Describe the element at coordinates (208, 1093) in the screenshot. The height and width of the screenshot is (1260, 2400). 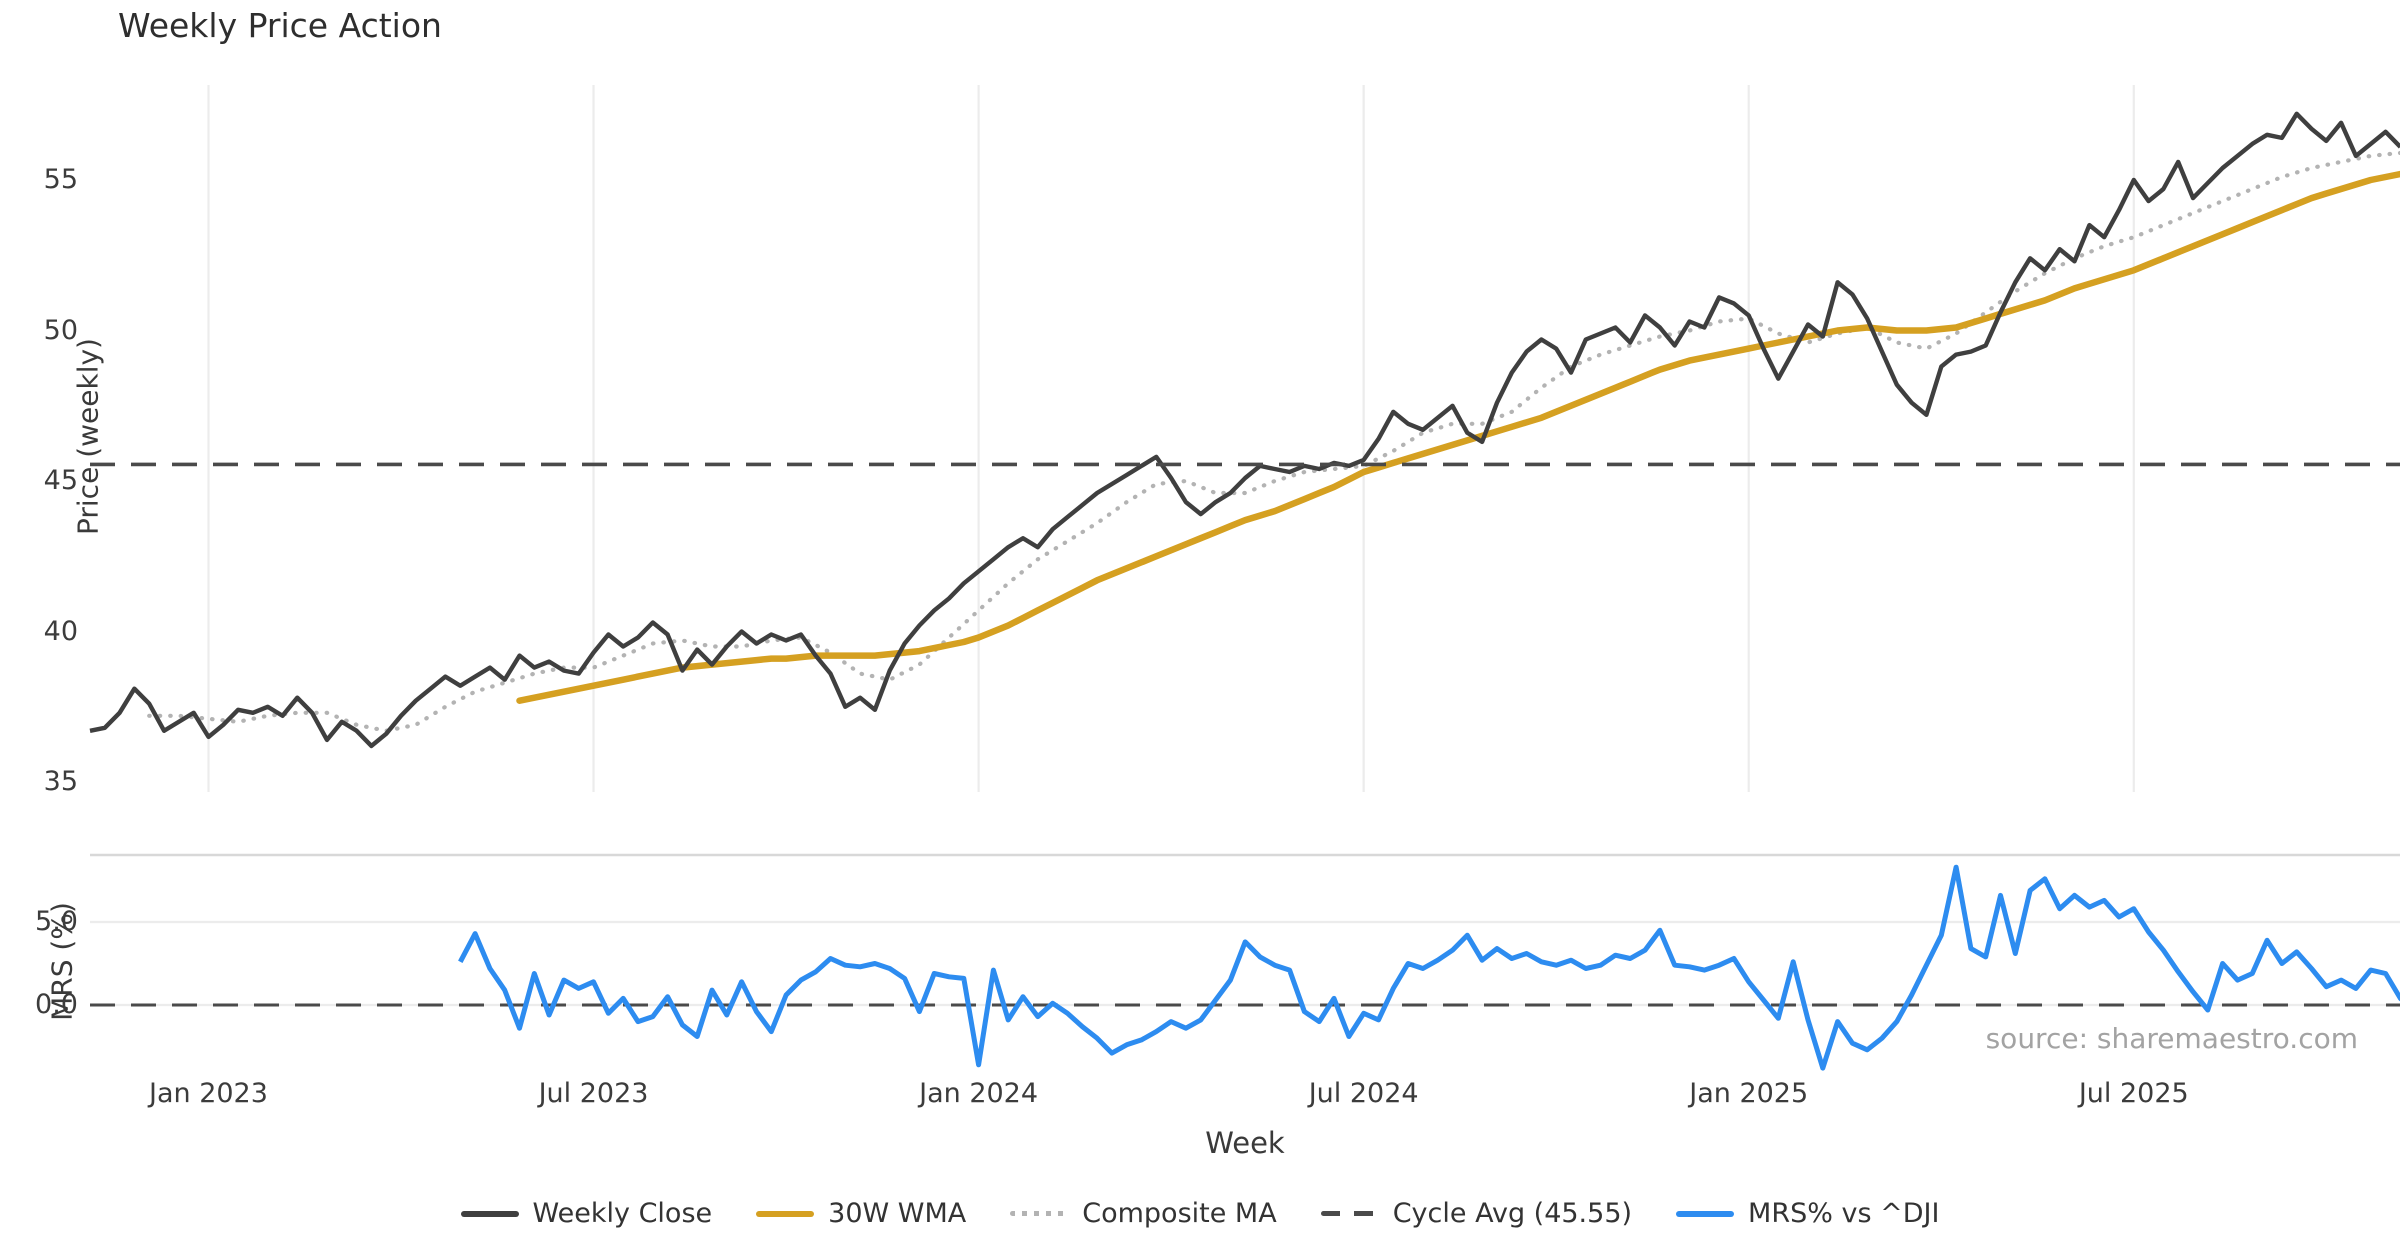
I see `x-tick: Jan 2023` at that location.